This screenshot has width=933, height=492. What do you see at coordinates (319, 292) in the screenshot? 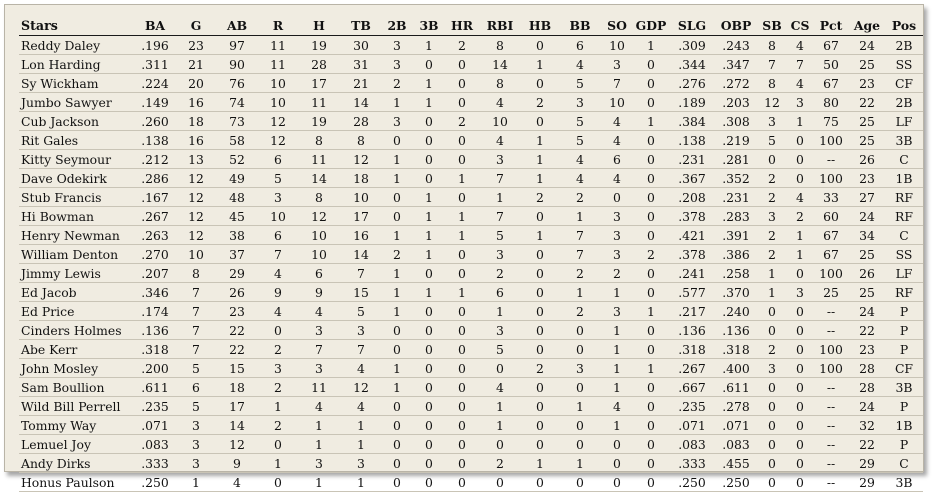
I see `stat-cell: 9` at bounding box center [319, 292].